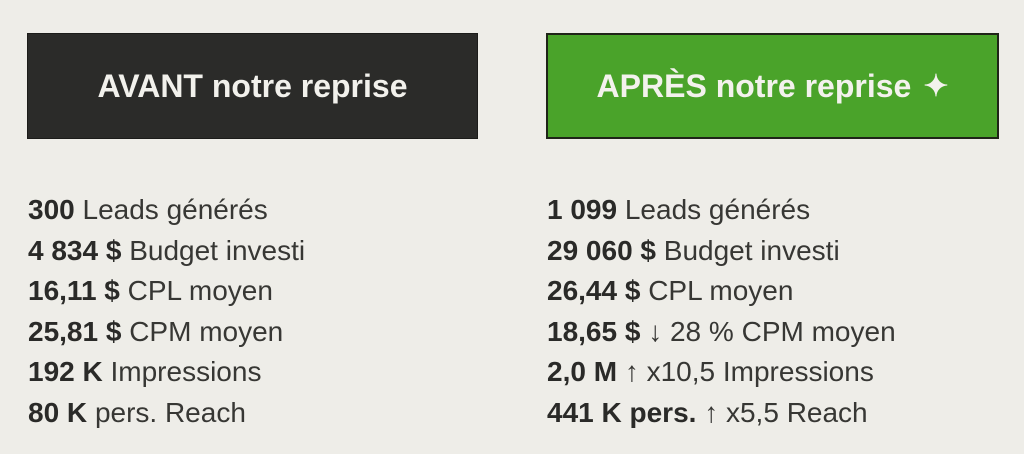 Image resolution: width=1024 pixels, height=454 pixels. What do you see at coordinates (691, 331) in the screenshot?
I see `stat-change: ↓ 28 %` at bounding box center [691, 331].